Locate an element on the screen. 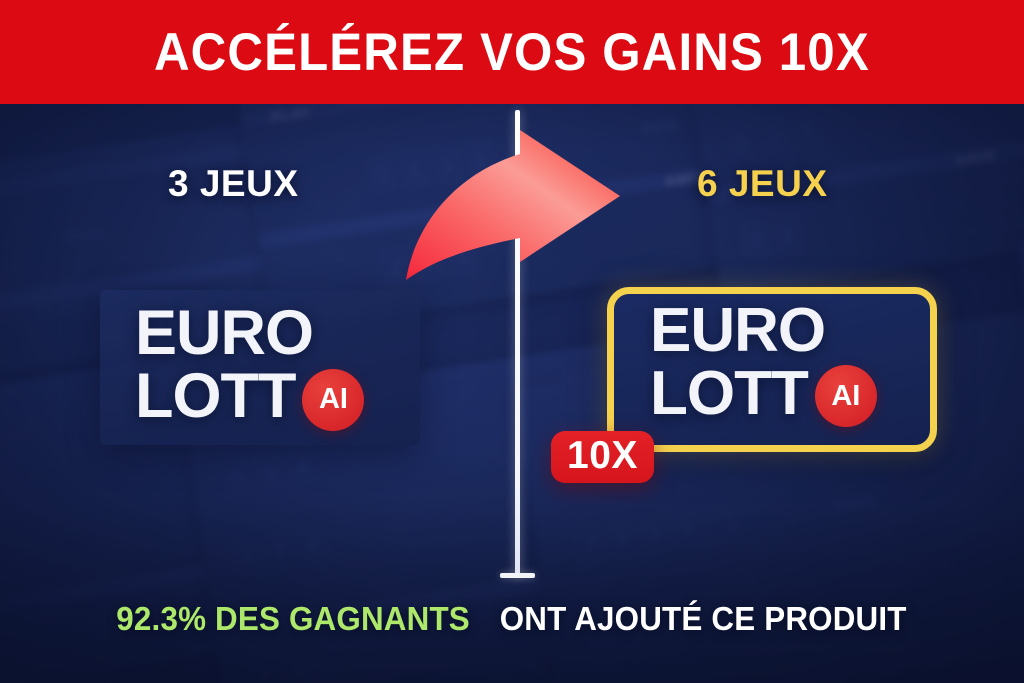 The image size is (1024, 683). eurolott-logo-before: EURO LOTT AI is located at coordinates (250, 364).